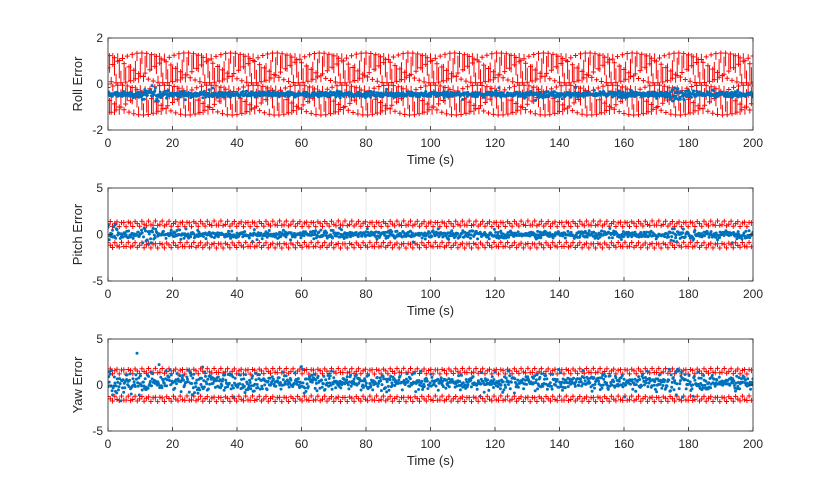 The image size is (832, 501). Describe the element at coordinates (430, 460) in the screenshot. I see `x-axis-label: Time (s)` at that location.